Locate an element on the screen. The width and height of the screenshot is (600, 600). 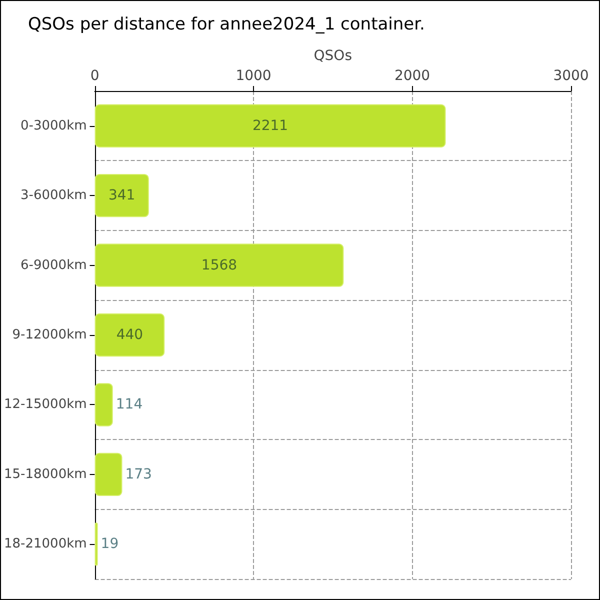
y-tick-label: 0-3000km is located at coordinates (53, 126).